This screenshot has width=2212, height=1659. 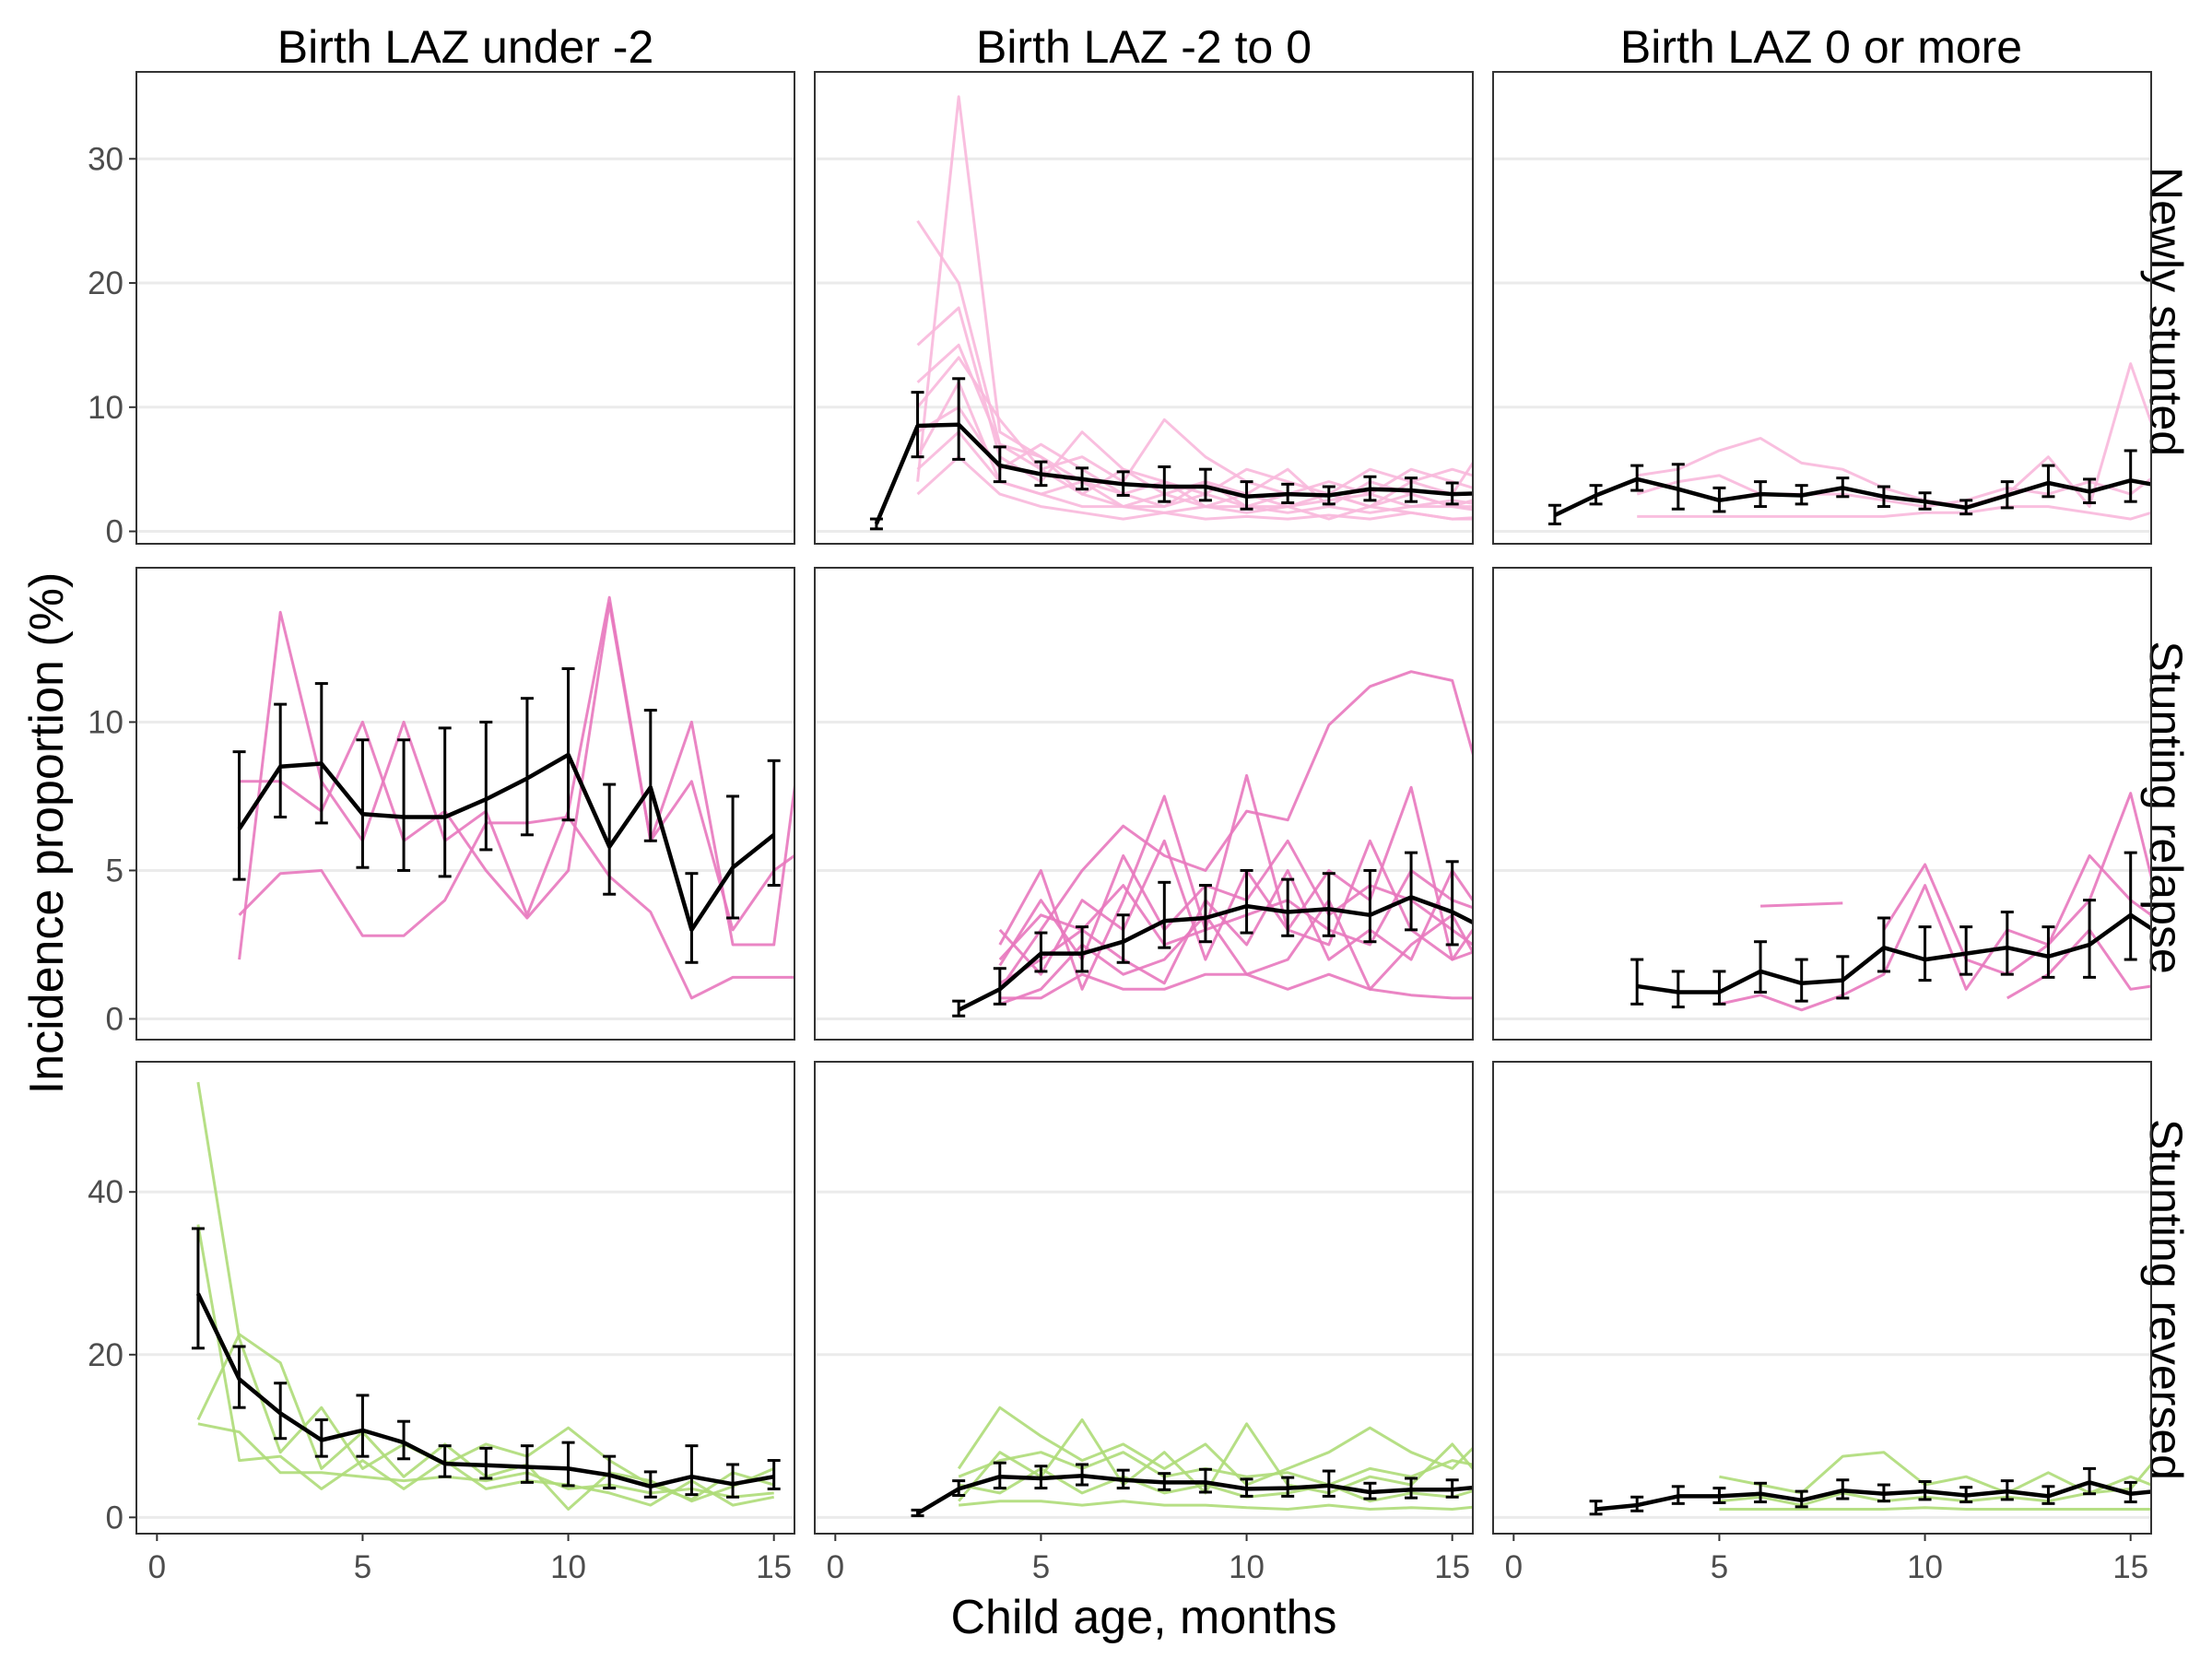 What do you see at coordinates (106, 1192) in the screenshot?
I see `y-tick-label: 40` at bounding box center [106, 1192].